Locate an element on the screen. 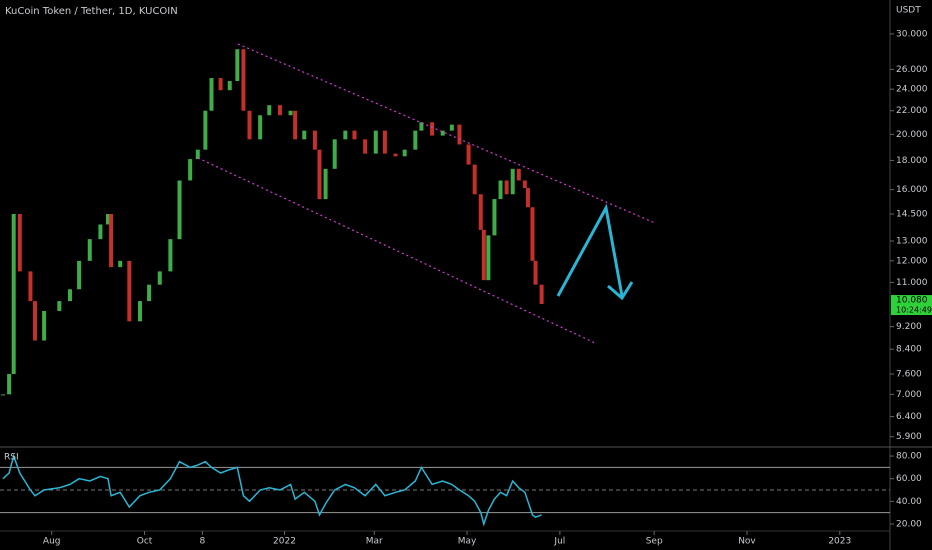 The height and width of the screenshot is (550, 932). y-tick-label: 18.000 is located at coordinates (912, 161).